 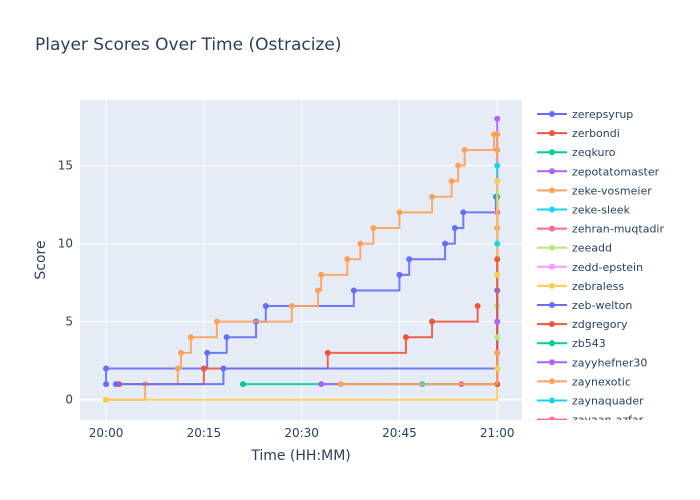 I want to click on x-tick-label: 20:30, so click(x=301, y=433).